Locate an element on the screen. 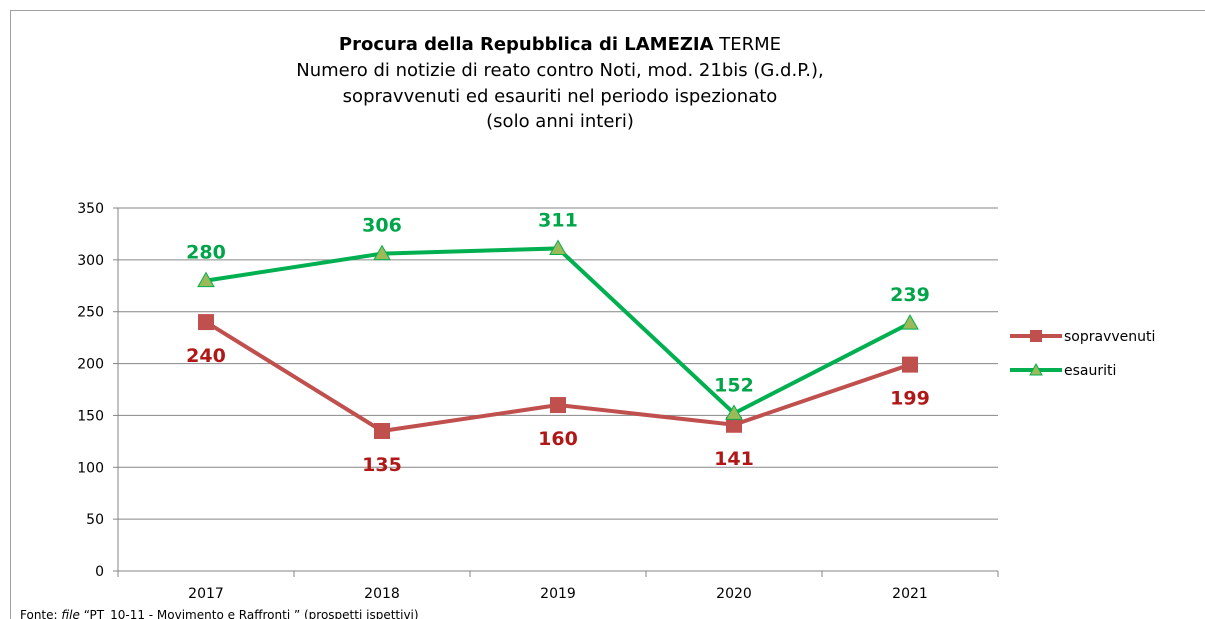 This screenshot has width=1205, height=619. y-tick-label: 50 is located at coordinates (95, 520).